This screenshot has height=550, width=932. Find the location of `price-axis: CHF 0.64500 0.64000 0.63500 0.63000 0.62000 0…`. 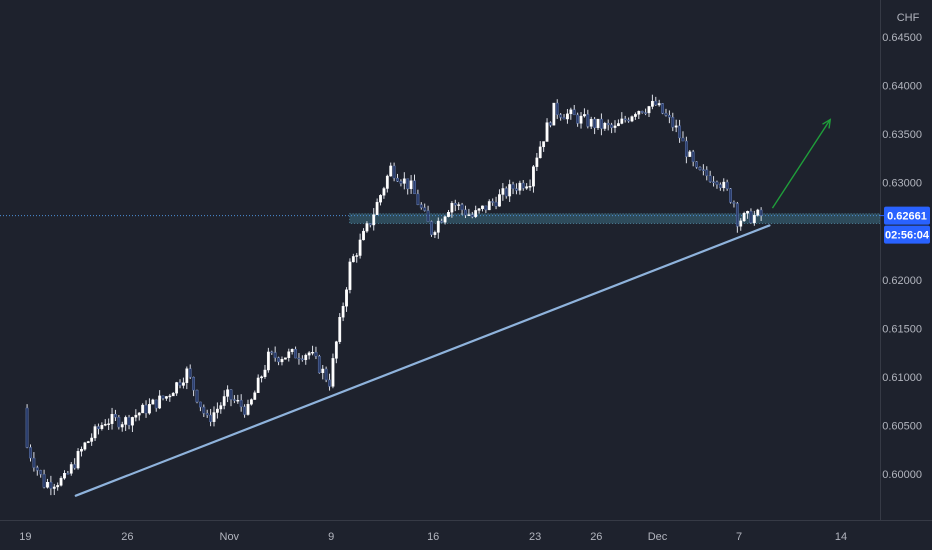

price-axis: CHF 0.64500 0.64000 0.63500 0.63000 0.62000 0… is located at coordinates (901, 260).